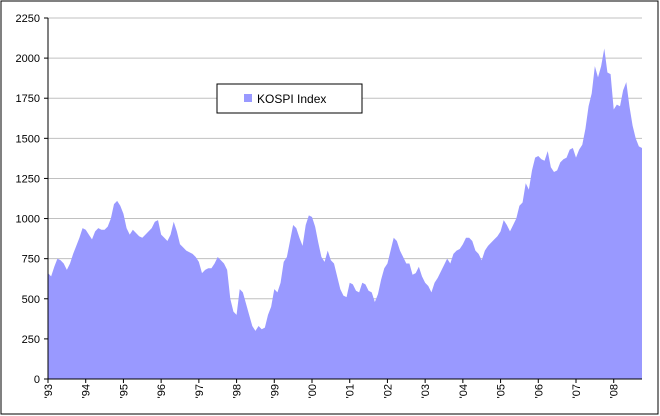 The height and width of the screenshot is (416, 660). I want to click on x-tick-label: '96, so click(162, 391).